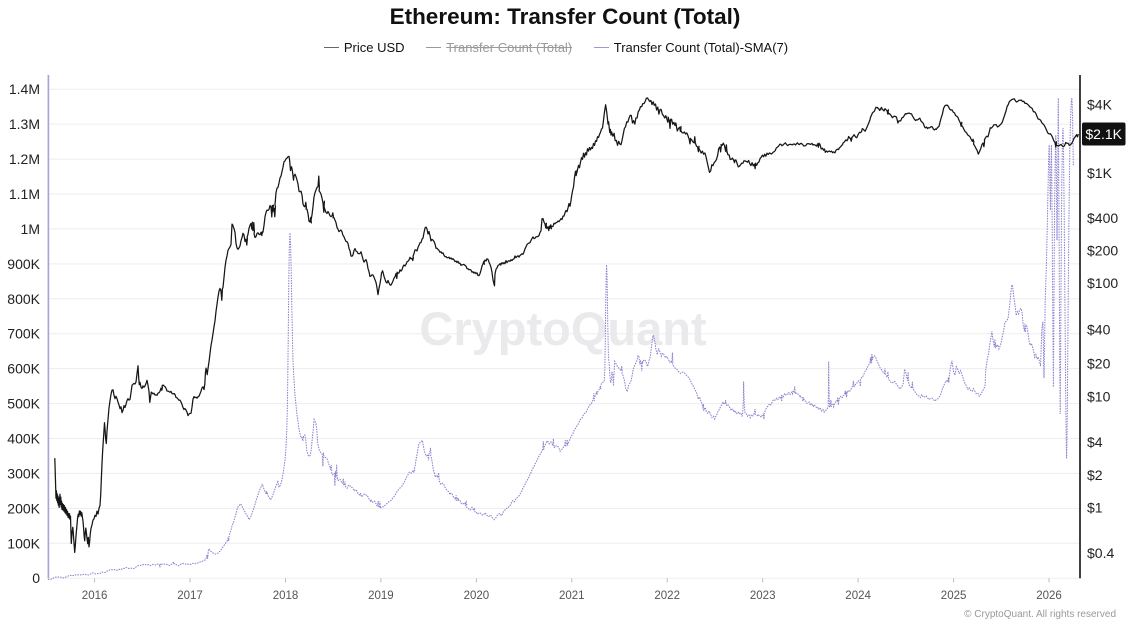  I want to click on svg-text: $40, so click(1099, 330).